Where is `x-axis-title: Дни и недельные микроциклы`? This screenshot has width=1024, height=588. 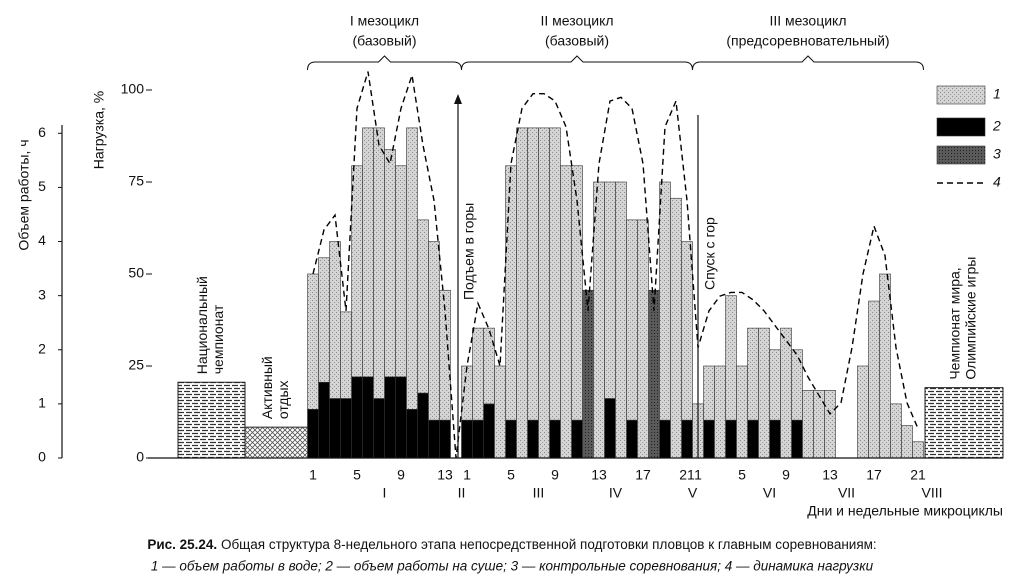 x-axis-title: Дни и недельные микроциклы is located at coordinates (905, 511).